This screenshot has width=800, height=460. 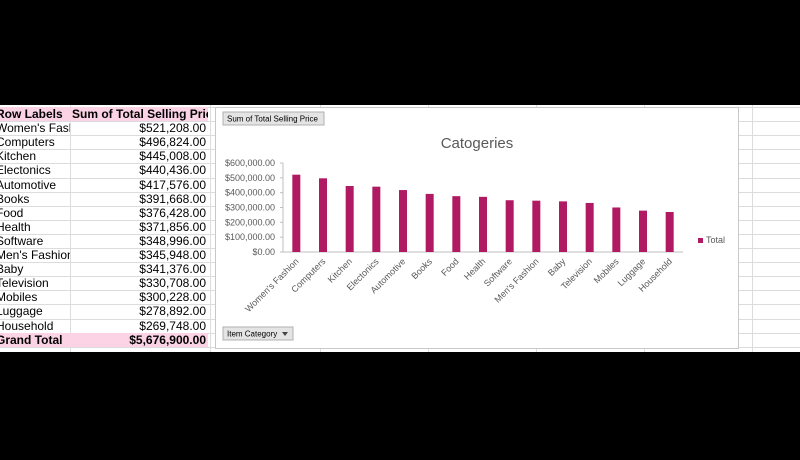 What do you see at coordinates (250, 163) in the screenshot?
I see `y-tick-label: $600,000.00` at bounding box center [250, 163].